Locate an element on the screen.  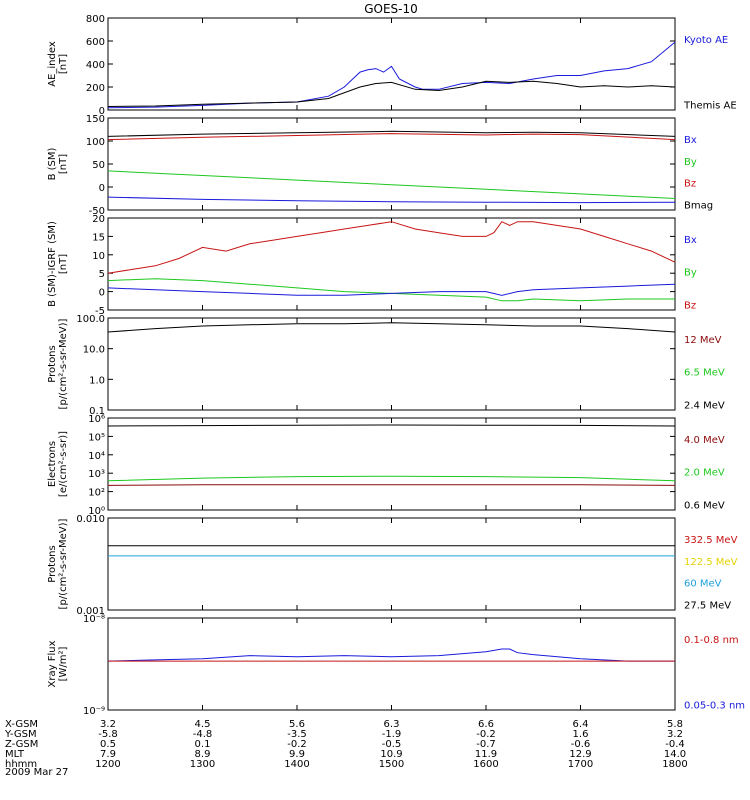
y-tick-label: 15 is located at coordinates (98, 237).